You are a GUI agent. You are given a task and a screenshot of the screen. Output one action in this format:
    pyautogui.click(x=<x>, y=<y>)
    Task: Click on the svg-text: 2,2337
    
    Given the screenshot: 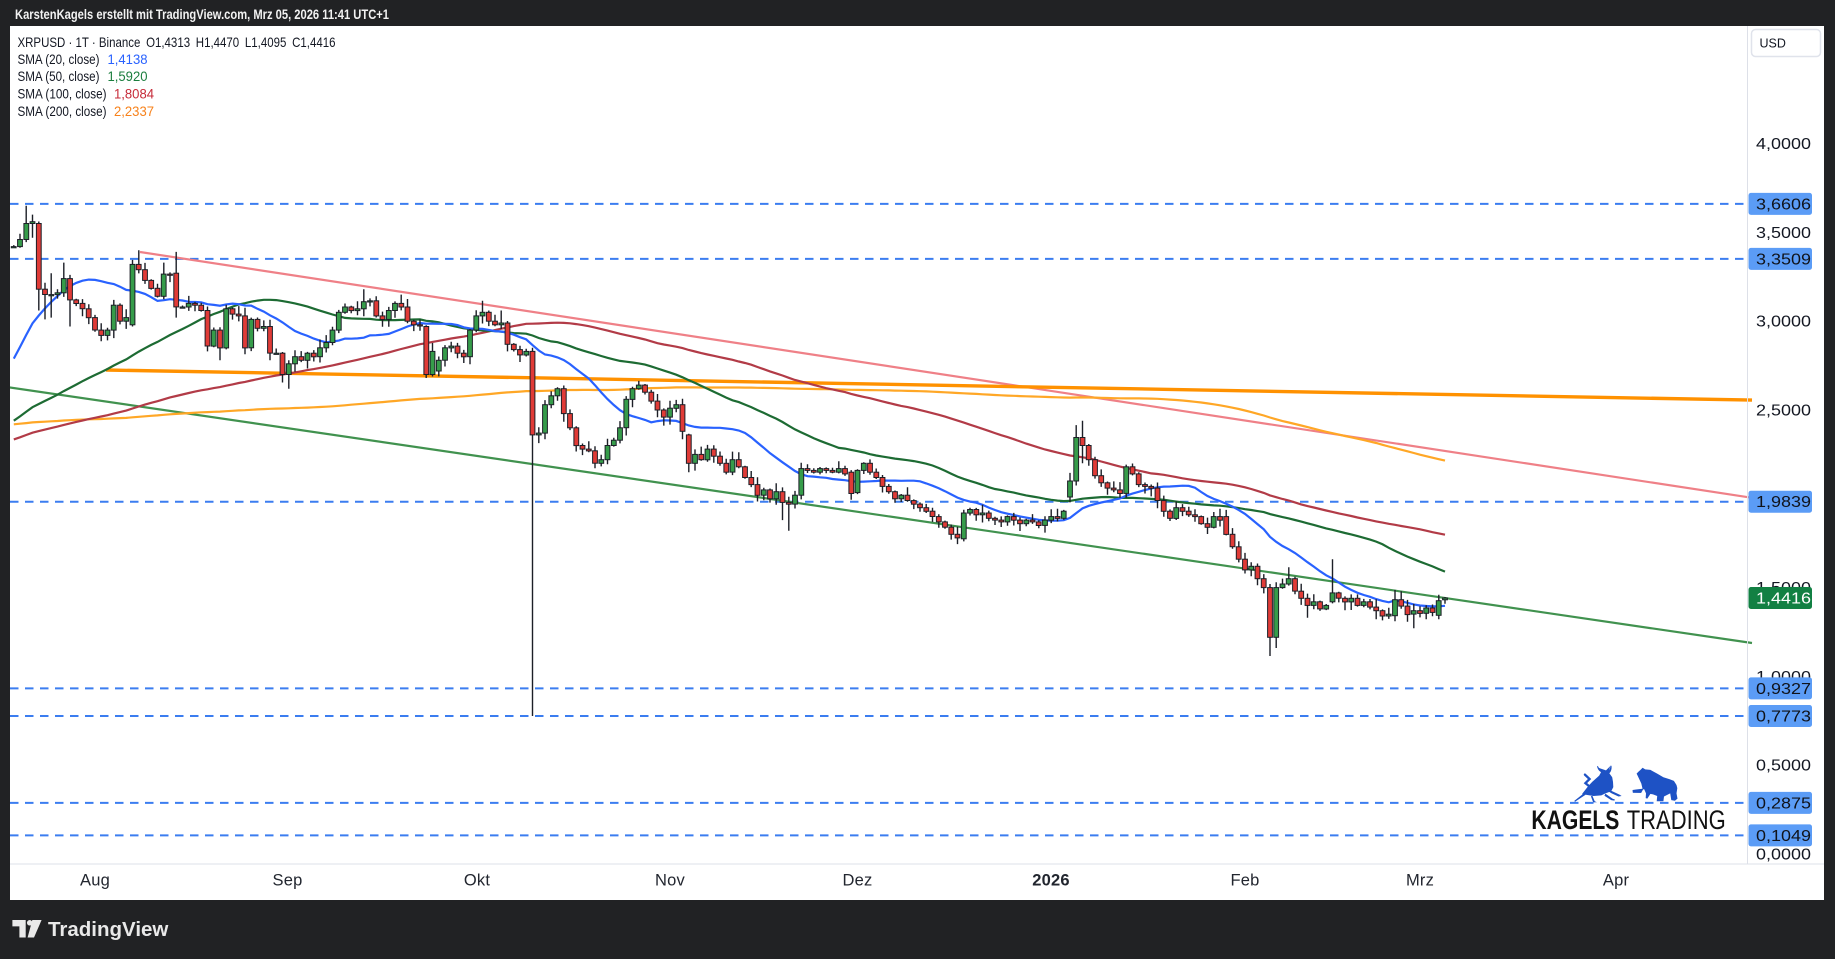 What is the action you would take?
    pyautogui.click(x=134, y=111)
    